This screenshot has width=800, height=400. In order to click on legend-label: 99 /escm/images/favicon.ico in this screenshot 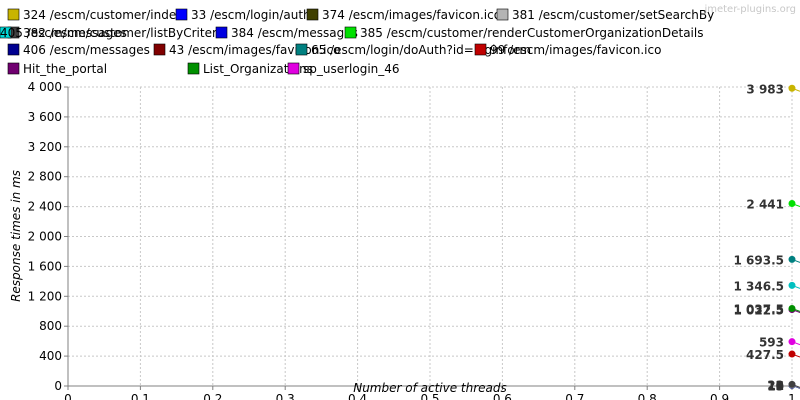, I will do `click(575, 50)`.